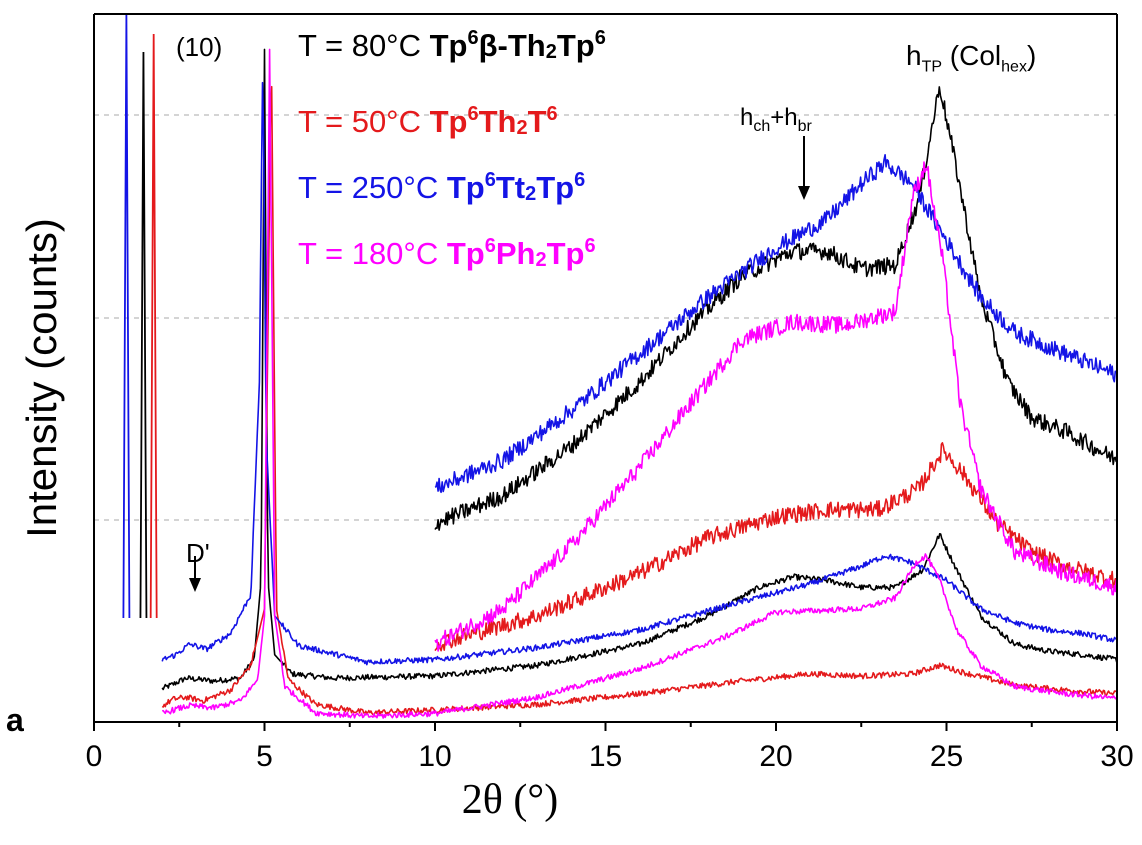  Describe the element at coordinates (15, 720) in the screenshot. I see `panel-label: a` at that location.